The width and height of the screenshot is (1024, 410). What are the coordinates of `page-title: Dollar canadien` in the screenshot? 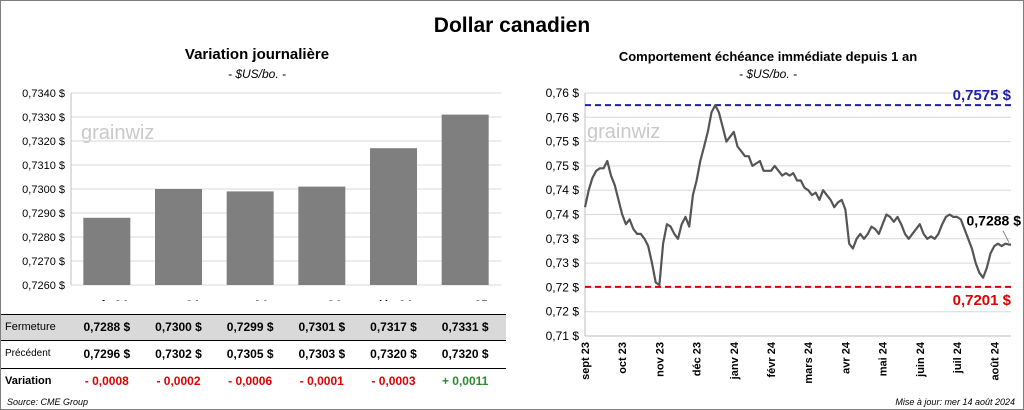 It's located at (512, 25).